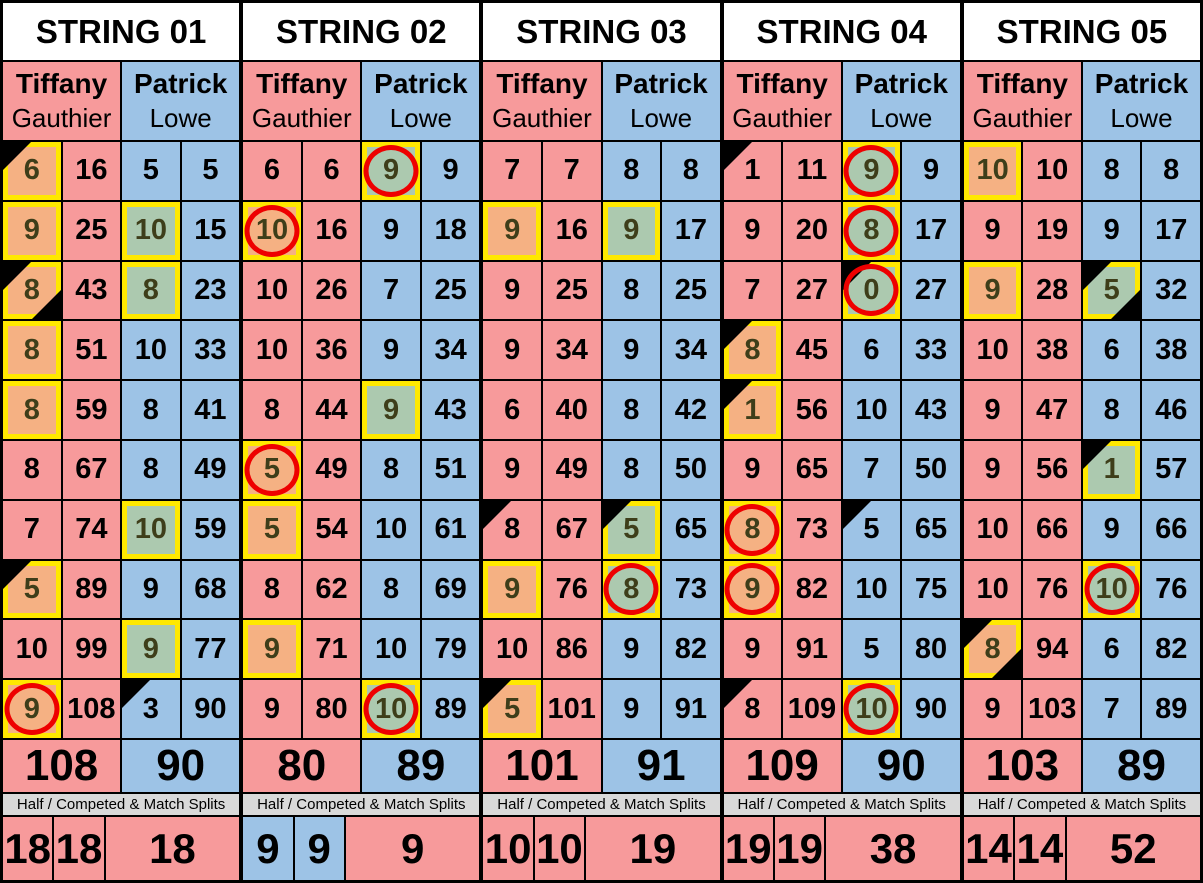 The width and height of the screenshot is (1203, 883). I want to click on running-total-cell: 50, so click(691, 469).